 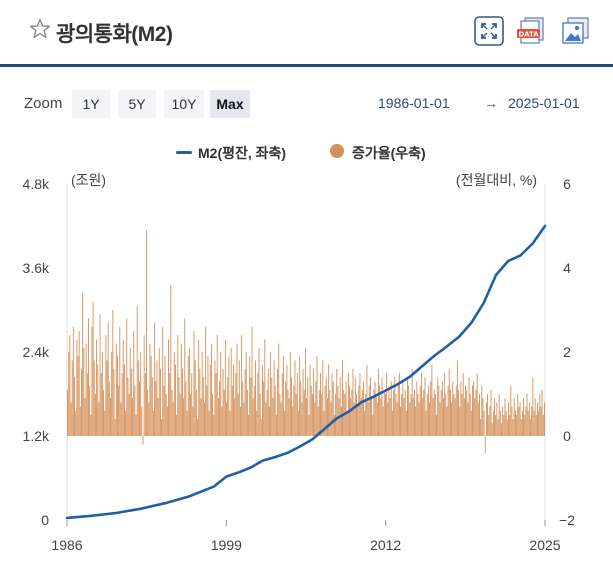 What do you see at coordinates (66, 545) in the screenshot?
I see `x-tick-label: 1986` at bounding box center [66, 545].